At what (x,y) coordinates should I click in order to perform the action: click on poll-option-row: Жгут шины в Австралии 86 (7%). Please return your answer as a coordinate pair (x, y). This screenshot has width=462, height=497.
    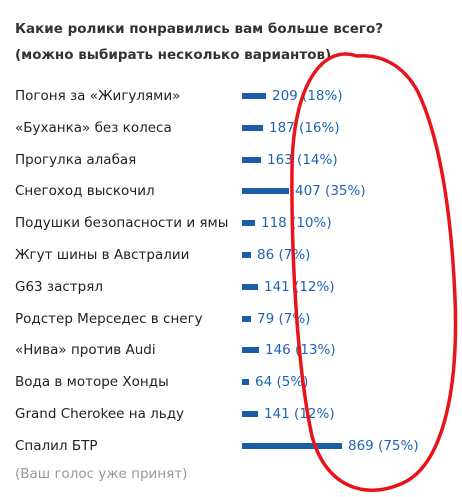
    Looking at the image, I should click on (231, 255).